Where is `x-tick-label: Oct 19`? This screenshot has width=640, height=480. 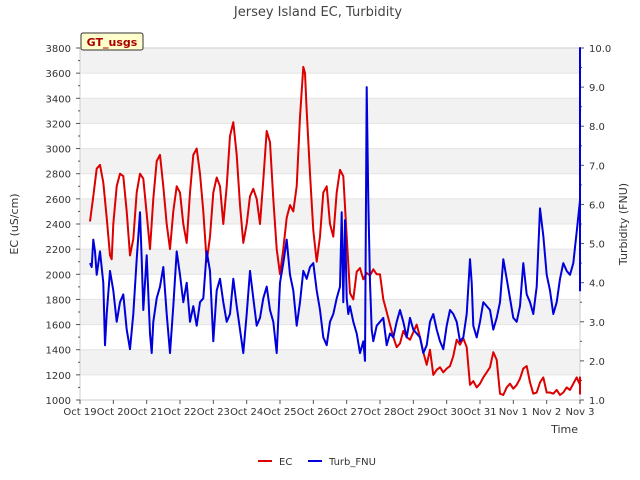 x-tick-label: Oct 19 is located at coordinates (79, 412).